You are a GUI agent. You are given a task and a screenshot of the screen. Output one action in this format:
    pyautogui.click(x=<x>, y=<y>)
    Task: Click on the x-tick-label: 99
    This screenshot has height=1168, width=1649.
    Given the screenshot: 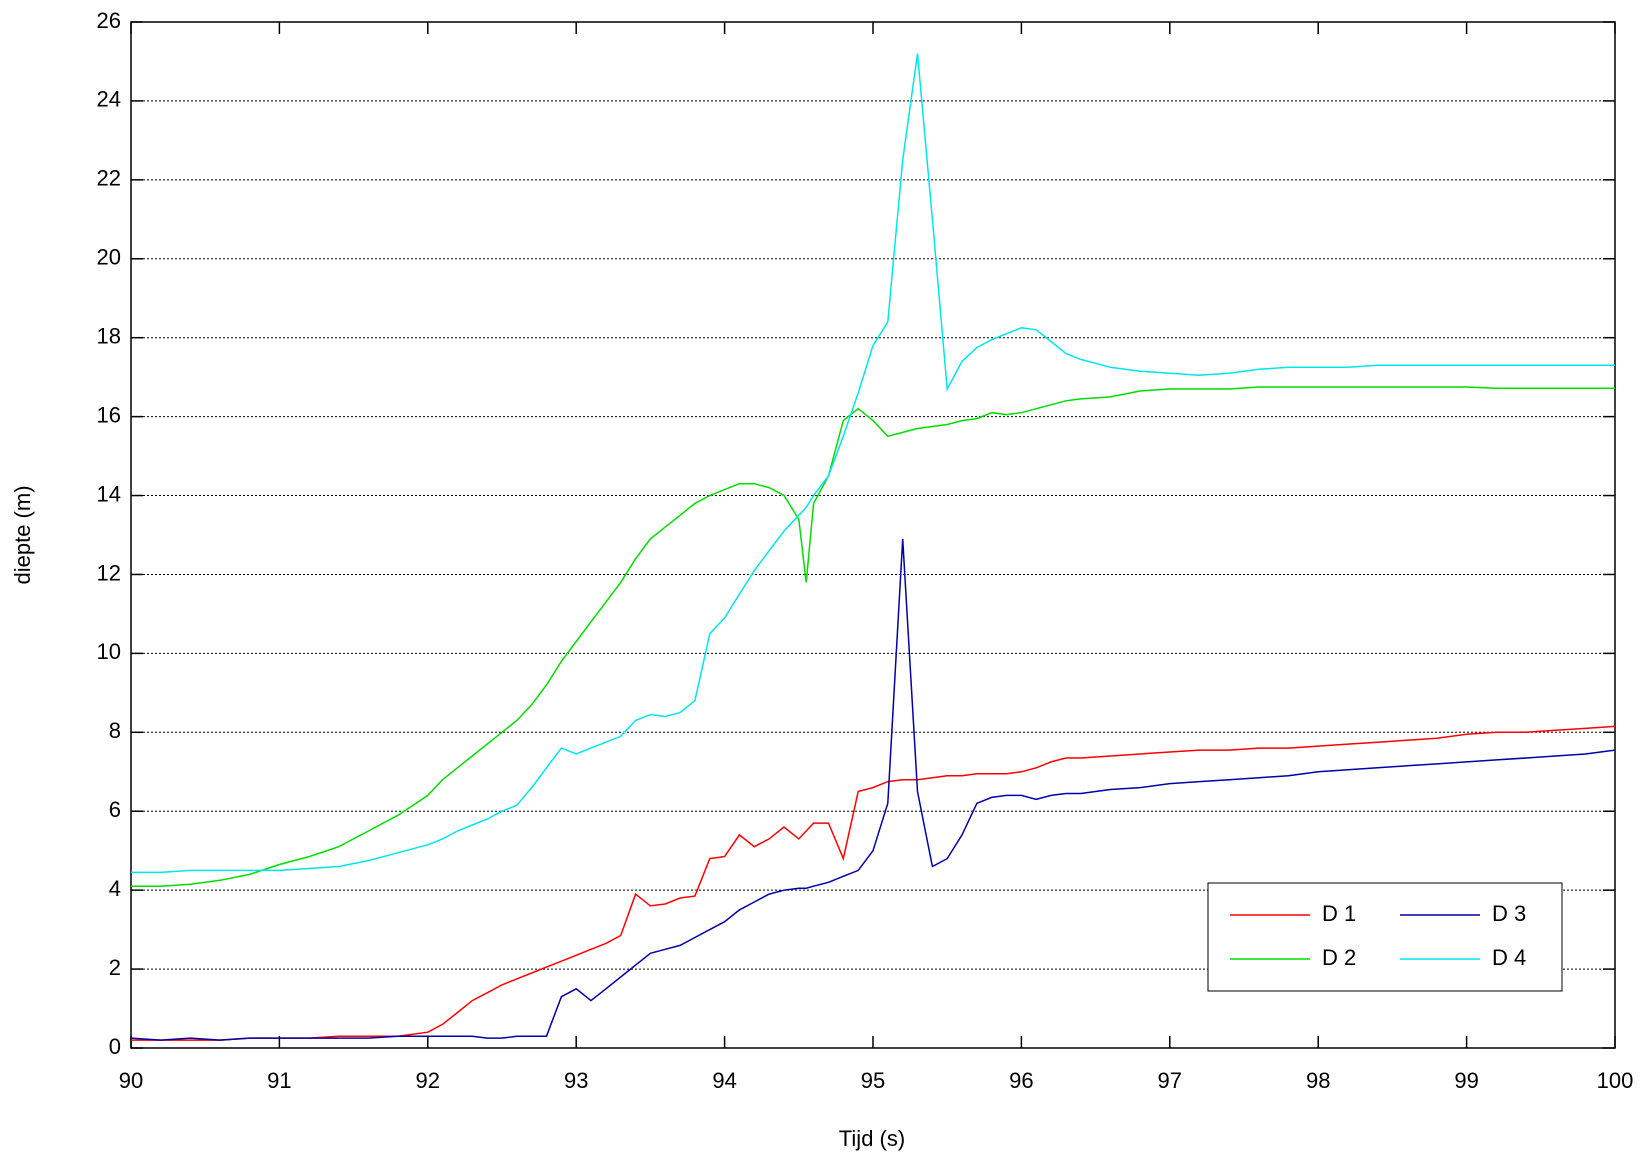 What is the action you would take?
    pyautogui.click(x=1466, y=1080)
    